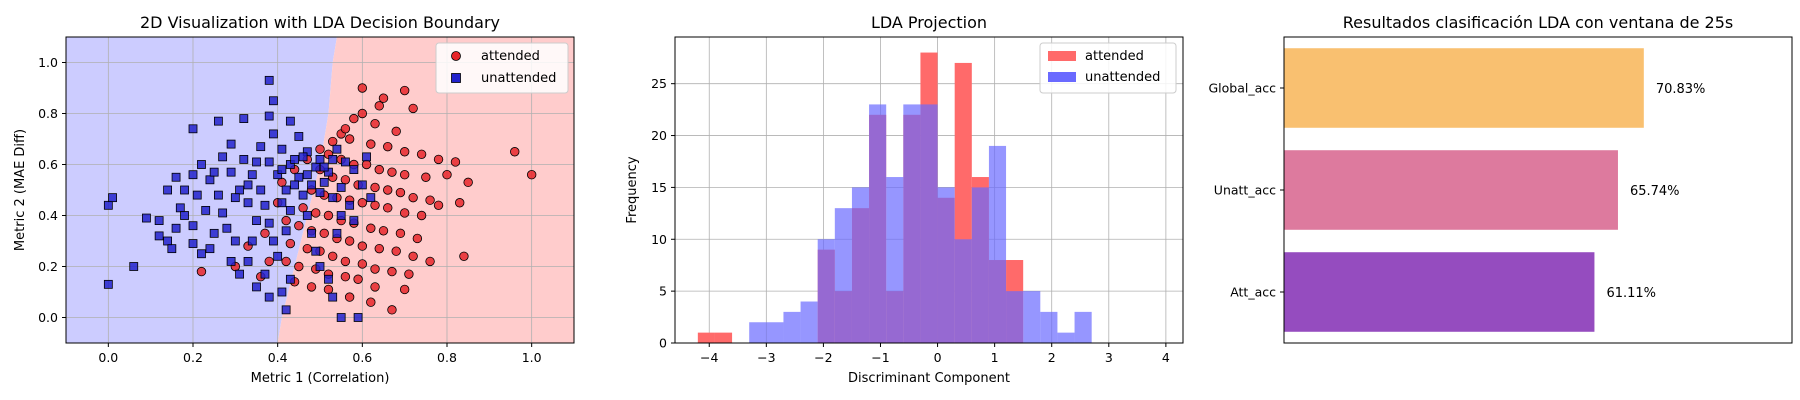  What do you see at coordinates (659, 83) in the screenshot?
I see `y-tick-label: 25` at bounding box center [659, 83].